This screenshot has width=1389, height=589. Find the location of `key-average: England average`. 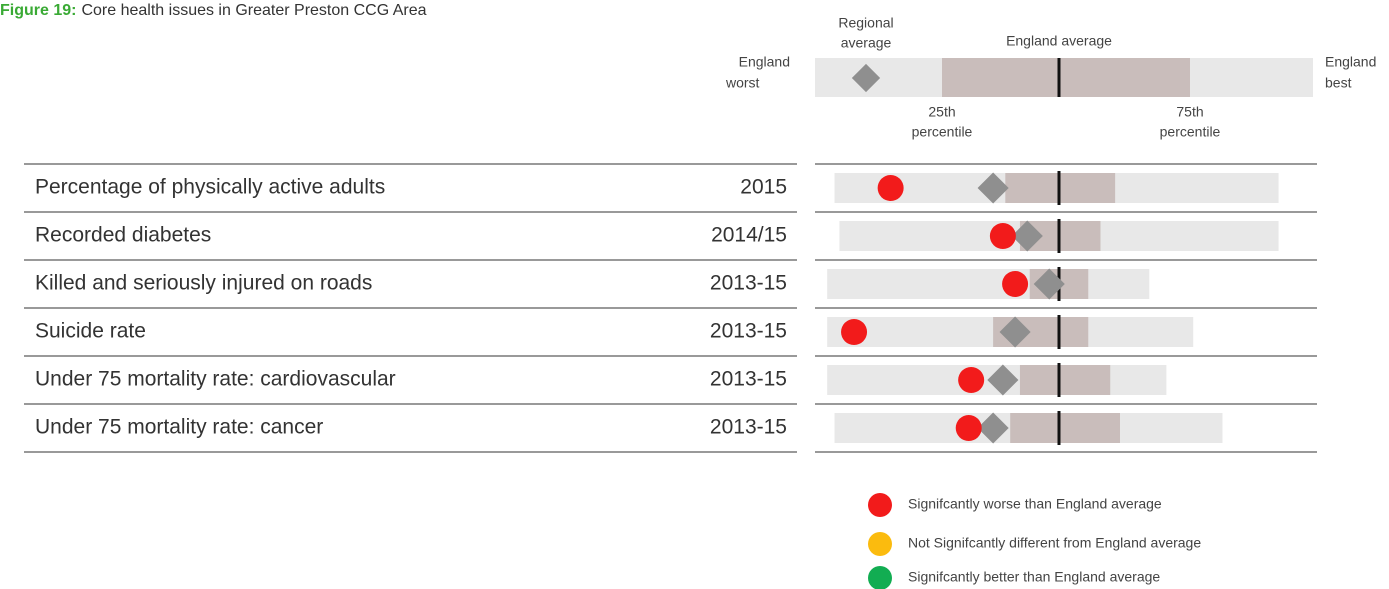

key-average: England average is located at coordinates (1059, 41).